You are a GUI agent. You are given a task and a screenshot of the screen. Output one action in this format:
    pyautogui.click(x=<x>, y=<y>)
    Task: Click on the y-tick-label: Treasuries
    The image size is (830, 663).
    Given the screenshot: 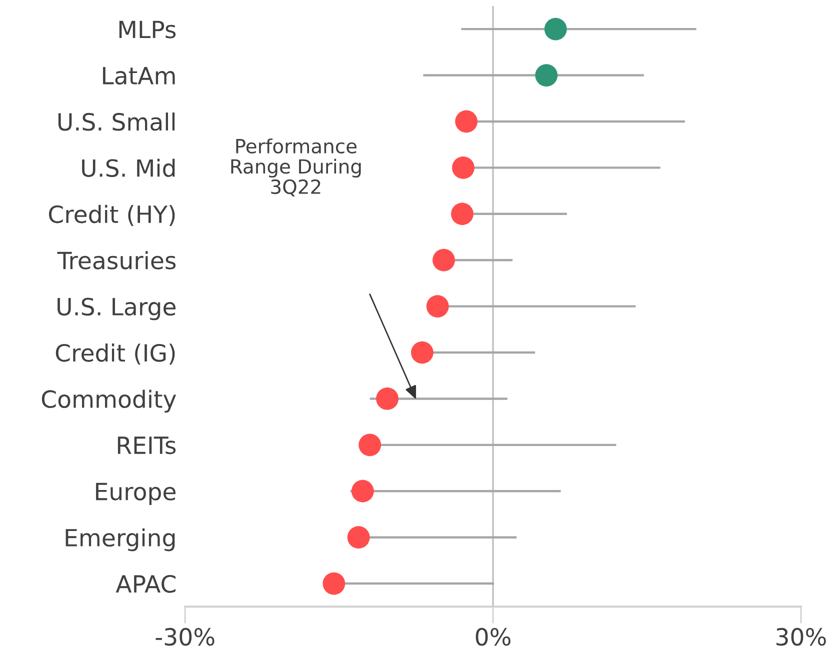 What is the action you would take?
    pyautogui.click(x=116, y=260)
    